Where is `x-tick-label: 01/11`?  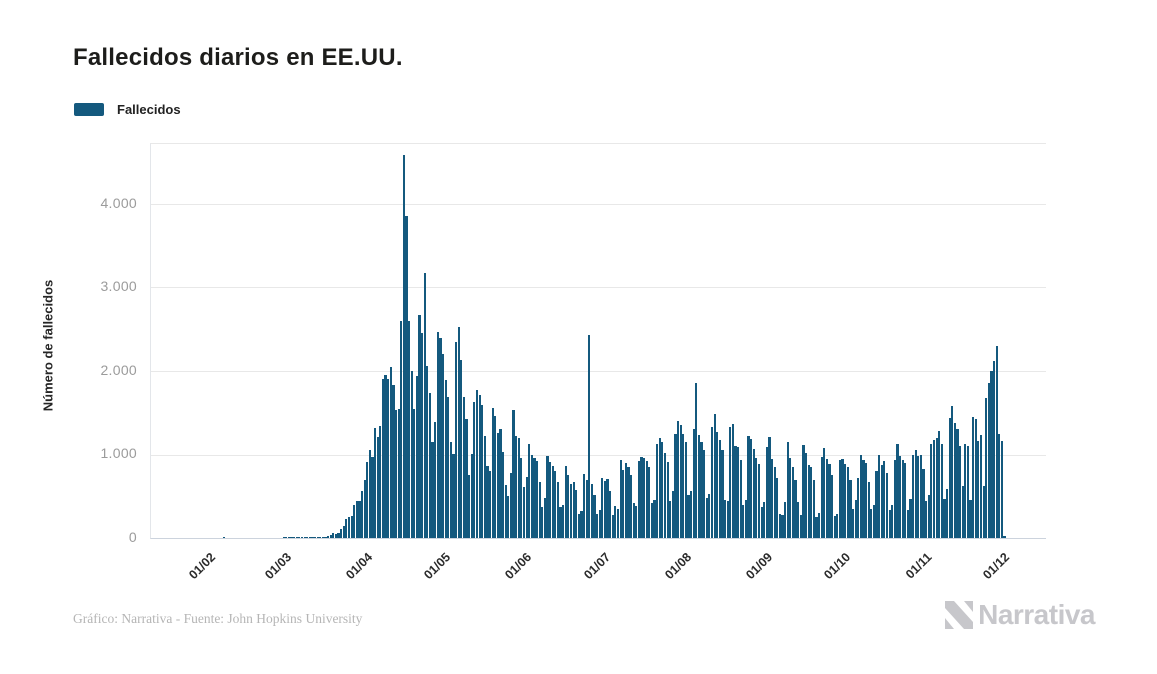 x-tick-label: 01/11 is located at coordinates (918, 566).